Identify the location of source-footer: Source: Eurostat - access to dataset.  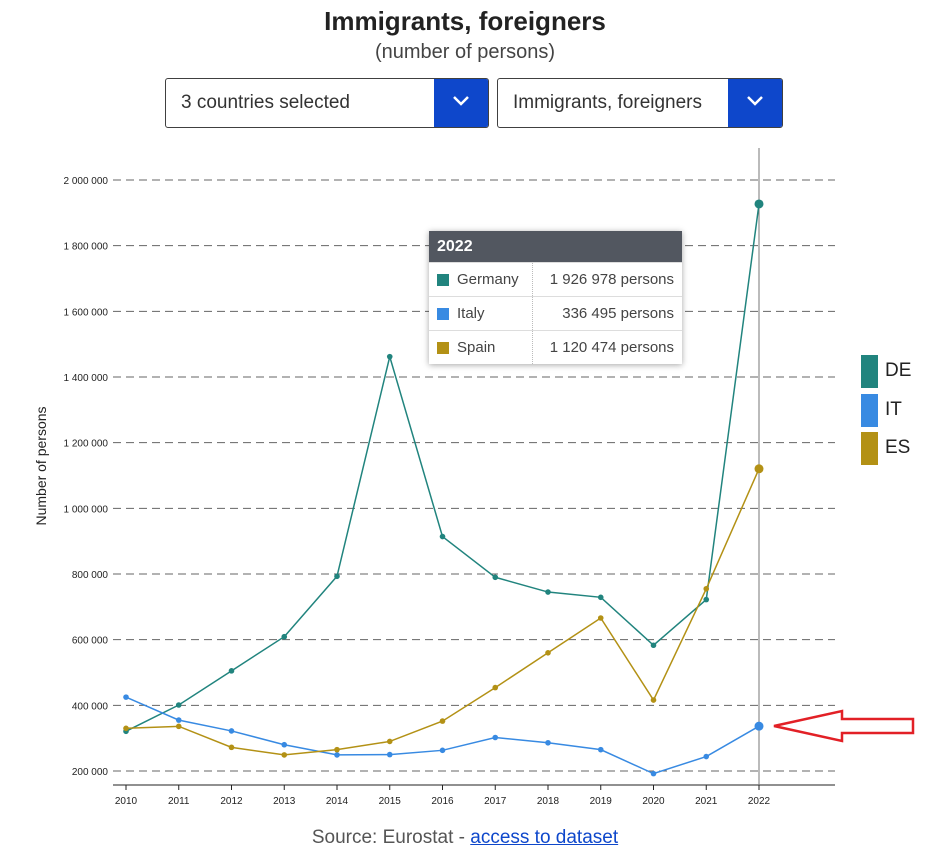
(465, 838).